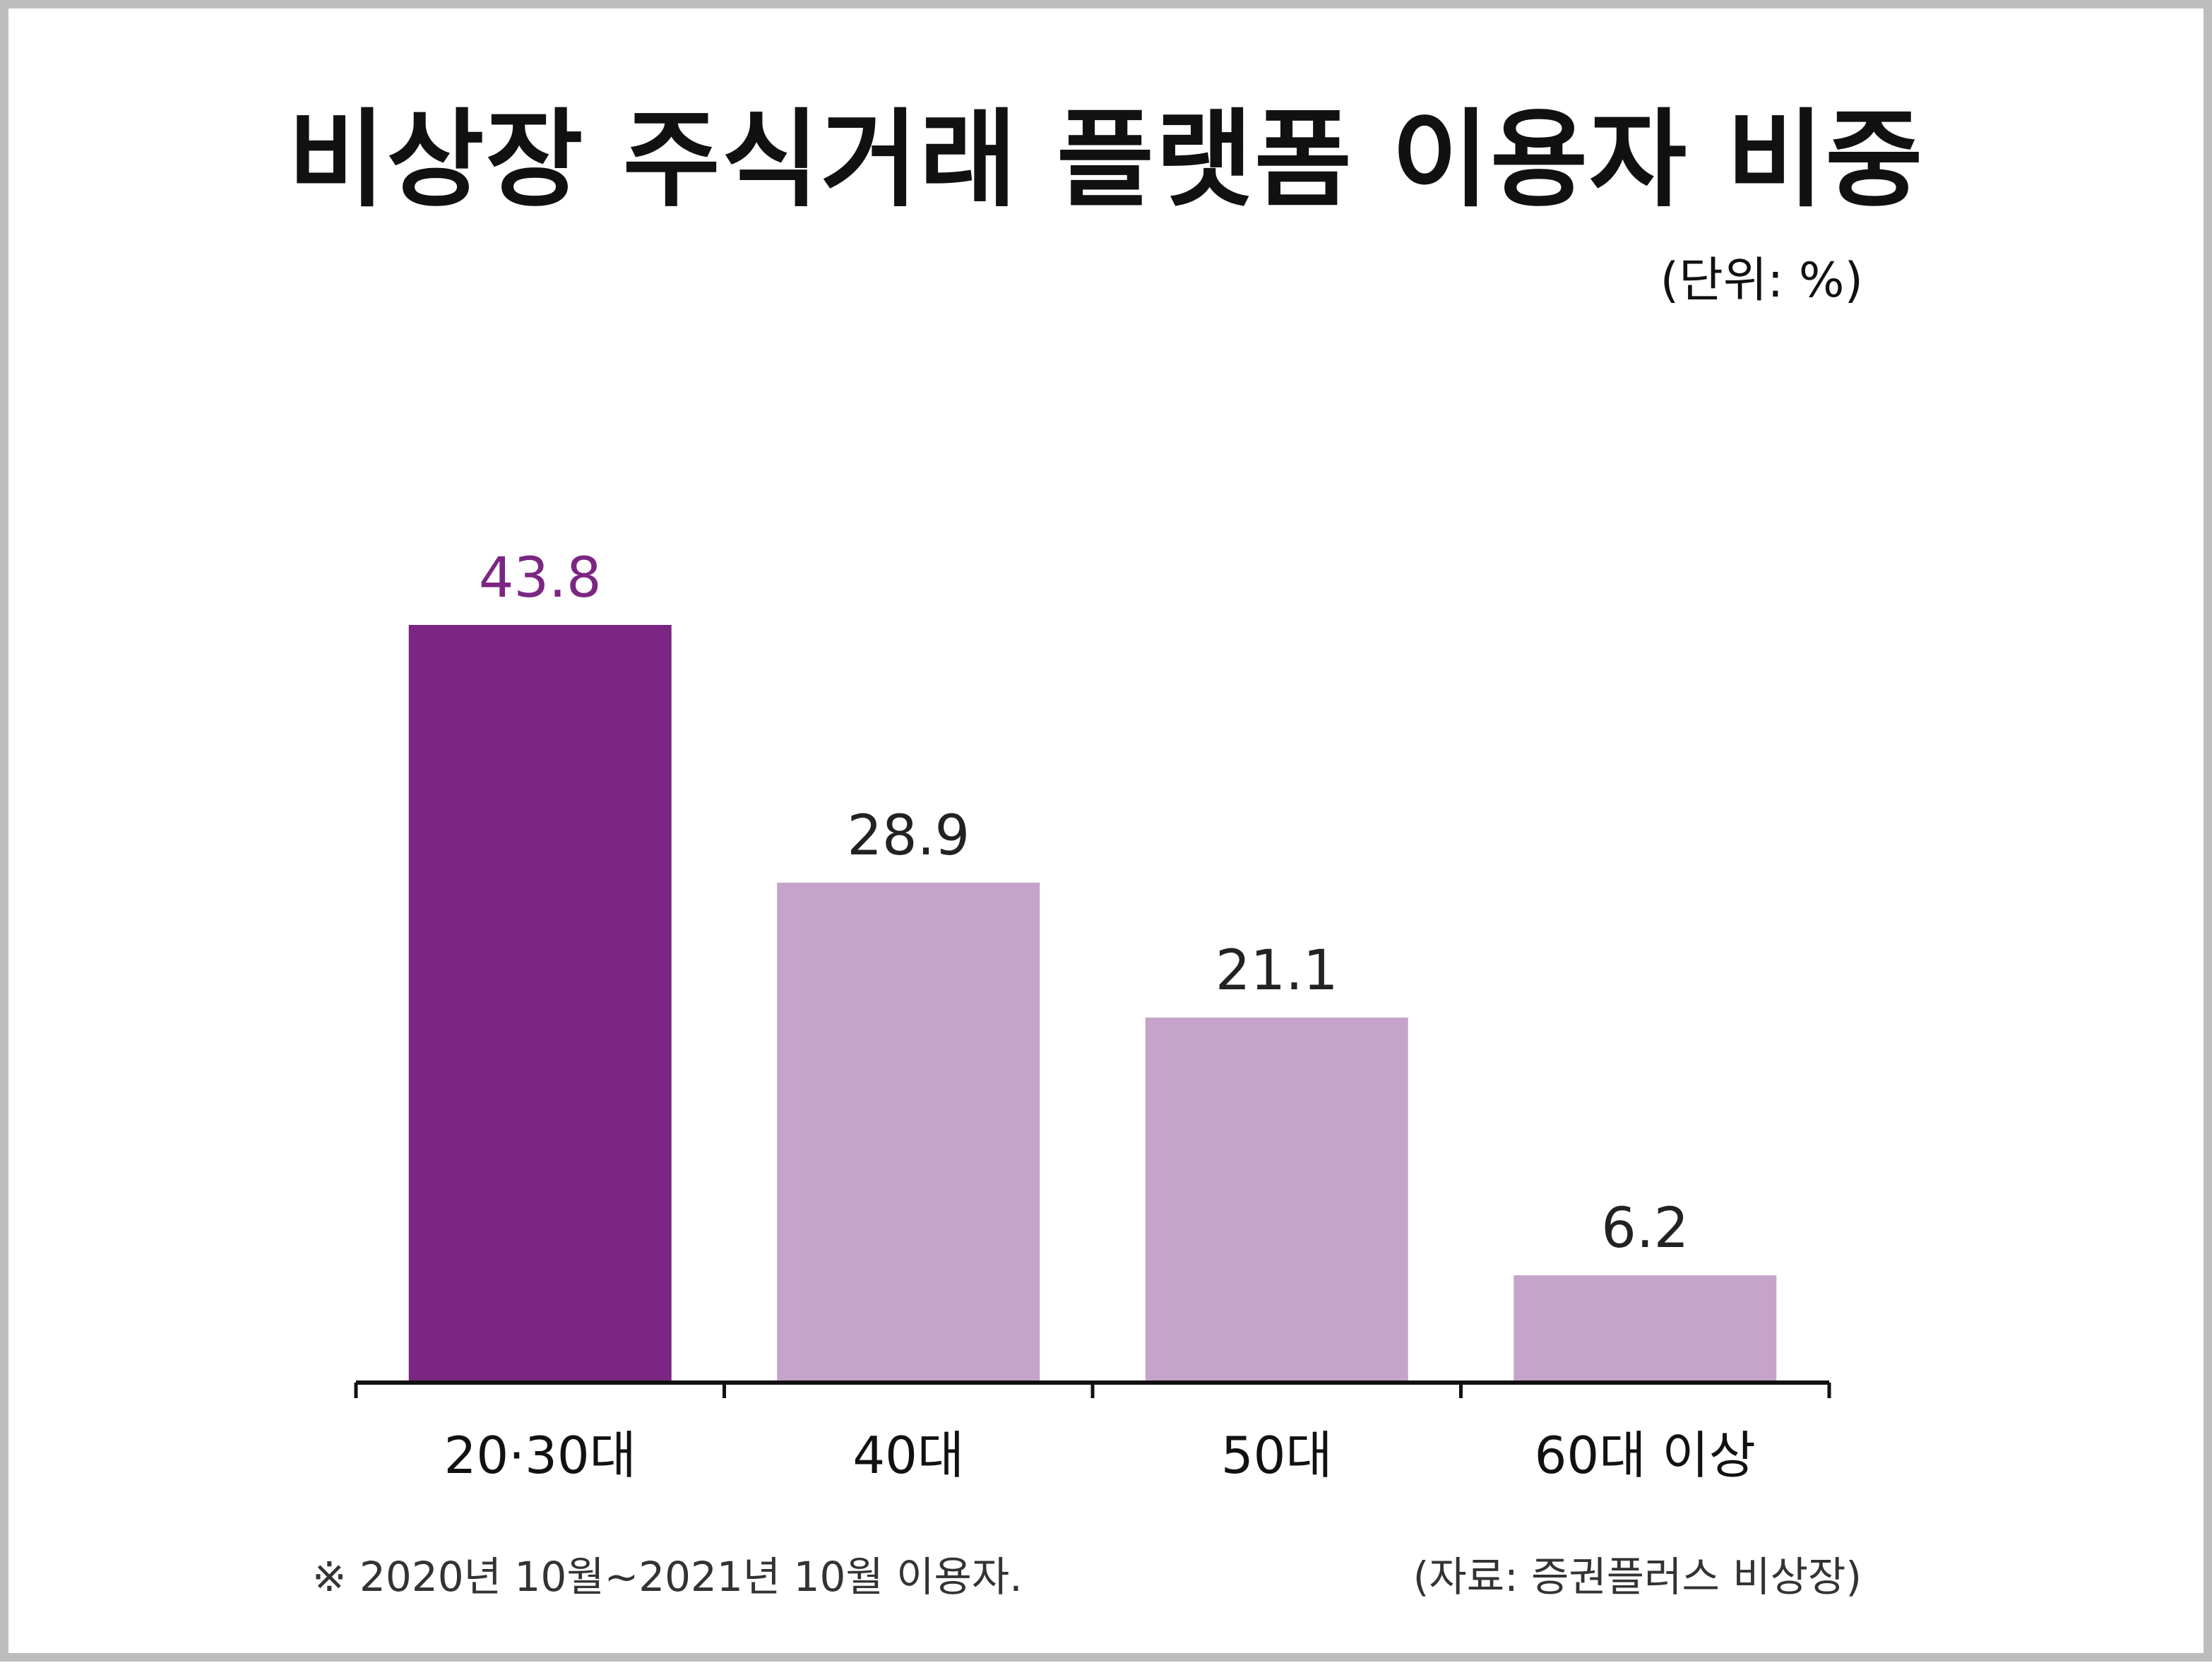 The height and width of the screenshot is (1670, 2212). What do you see at coordinates (908, 1456) in the screenshot?
I see `x-tick-label-2: 40대` at bounding box center [908, 1456].